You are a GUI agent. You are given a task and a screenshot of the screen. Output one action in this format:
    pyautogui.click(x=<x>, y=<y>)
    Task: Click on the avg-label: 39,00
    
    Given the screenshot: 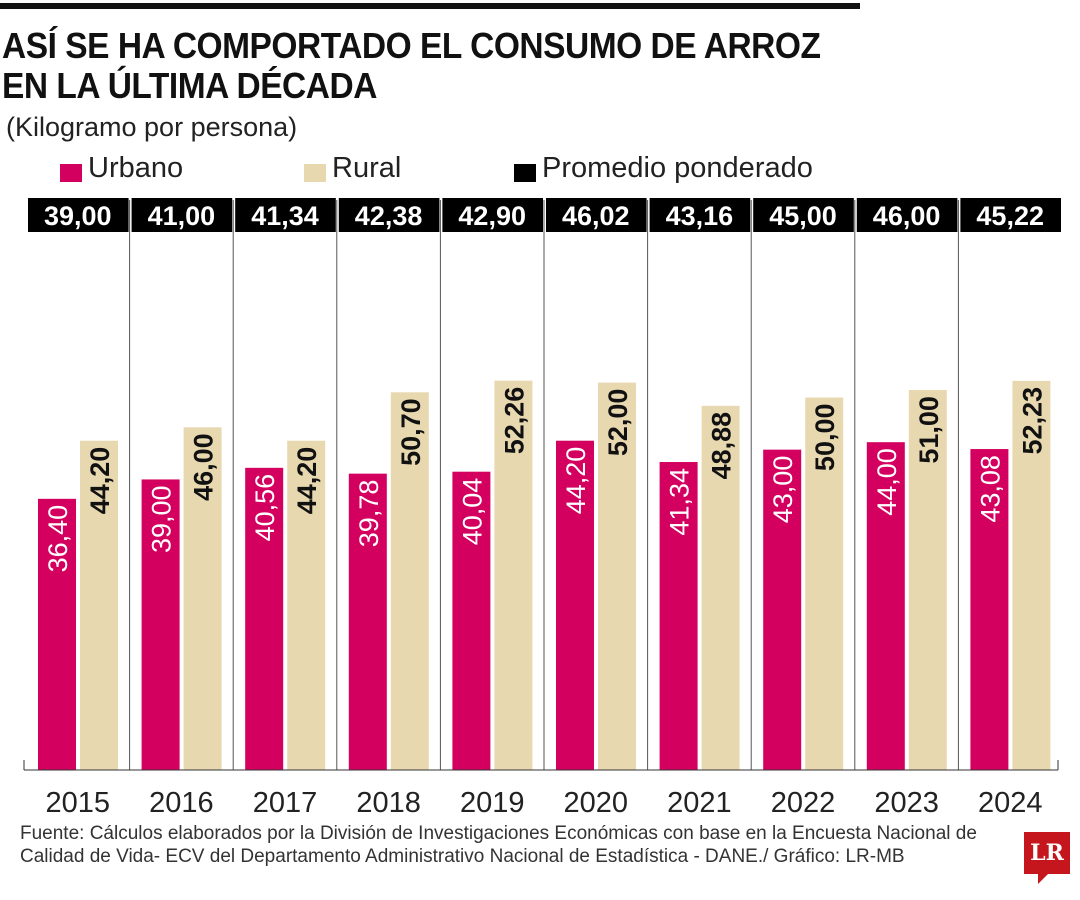 What is the action you would take?
    pyautogui.click(x=78, y=216)
    